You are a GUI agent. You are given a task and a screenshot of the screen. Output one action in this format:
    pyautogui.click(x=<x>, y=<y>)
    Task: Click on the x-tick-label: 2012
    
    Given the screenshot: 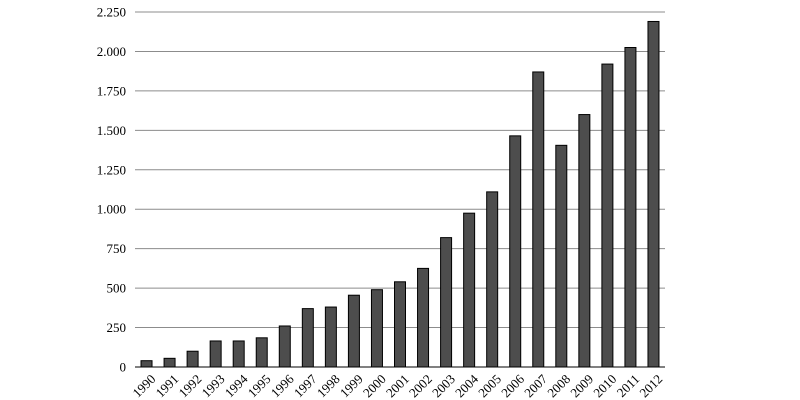 What is the action you would take?
    pyautogui.click(x=650, y=385)
    